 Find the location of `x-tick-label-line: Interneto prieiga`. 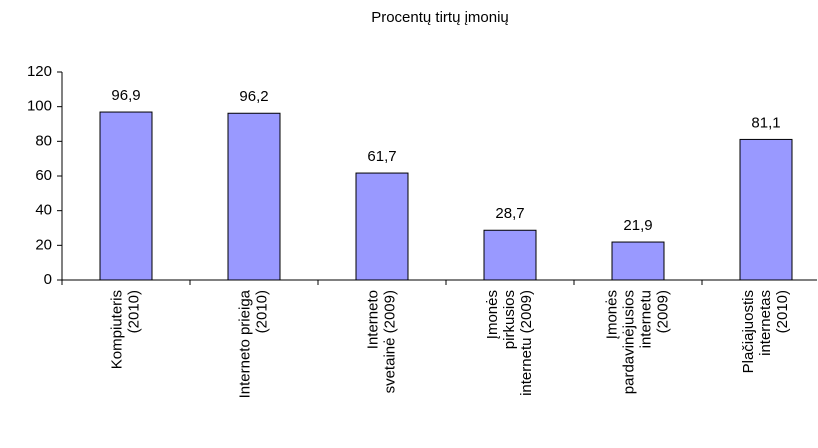

x-tick-label-line: Interneto prieiga is located at coordinates (244, 343).